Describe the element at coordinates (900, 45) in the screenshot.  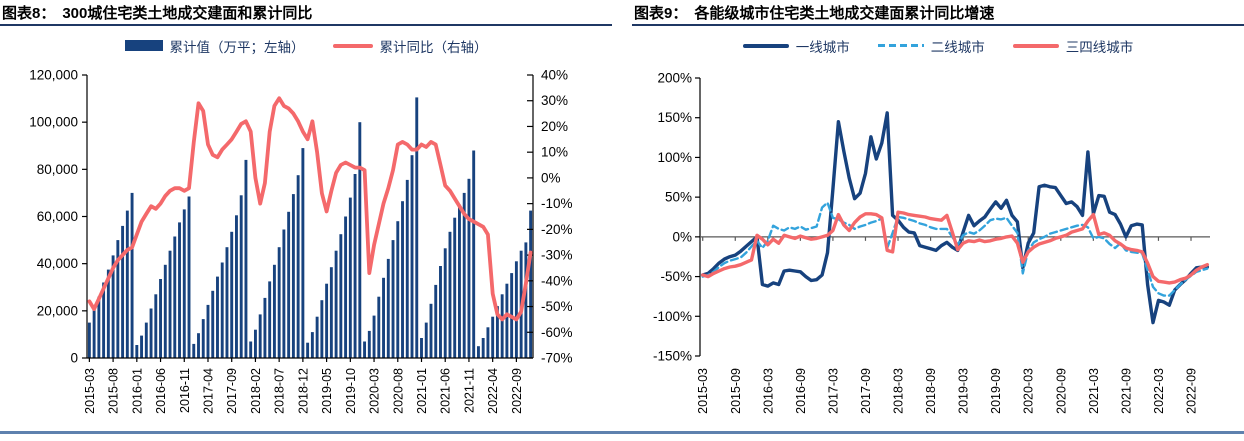
I see `dashed-line-swatch-icon` at that location.